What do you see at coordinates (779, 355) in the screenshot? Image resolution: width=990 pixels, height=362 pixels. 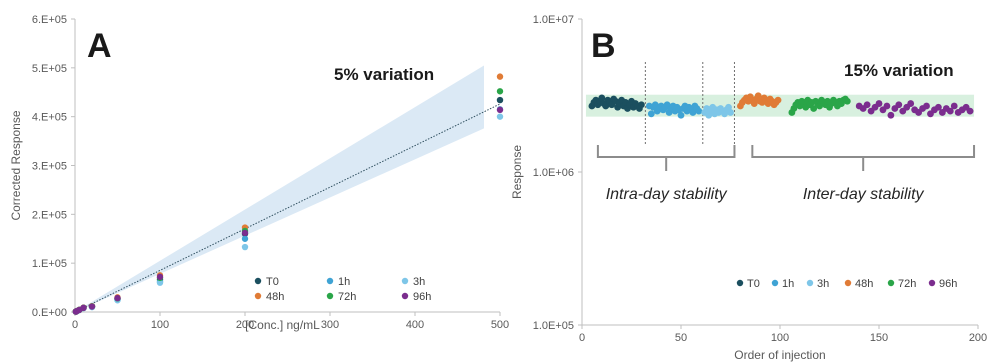 I see `x-axis-title: Order of injection` at bounding box center [779, 355].